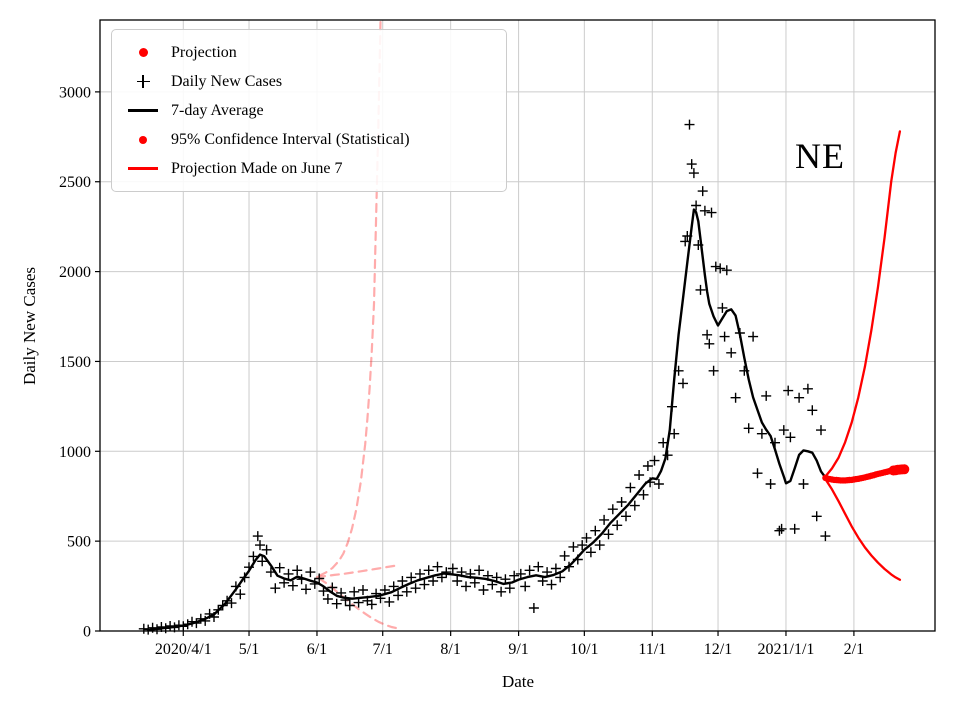  I want to click on y-tick-label: 500, so click(79, 542).